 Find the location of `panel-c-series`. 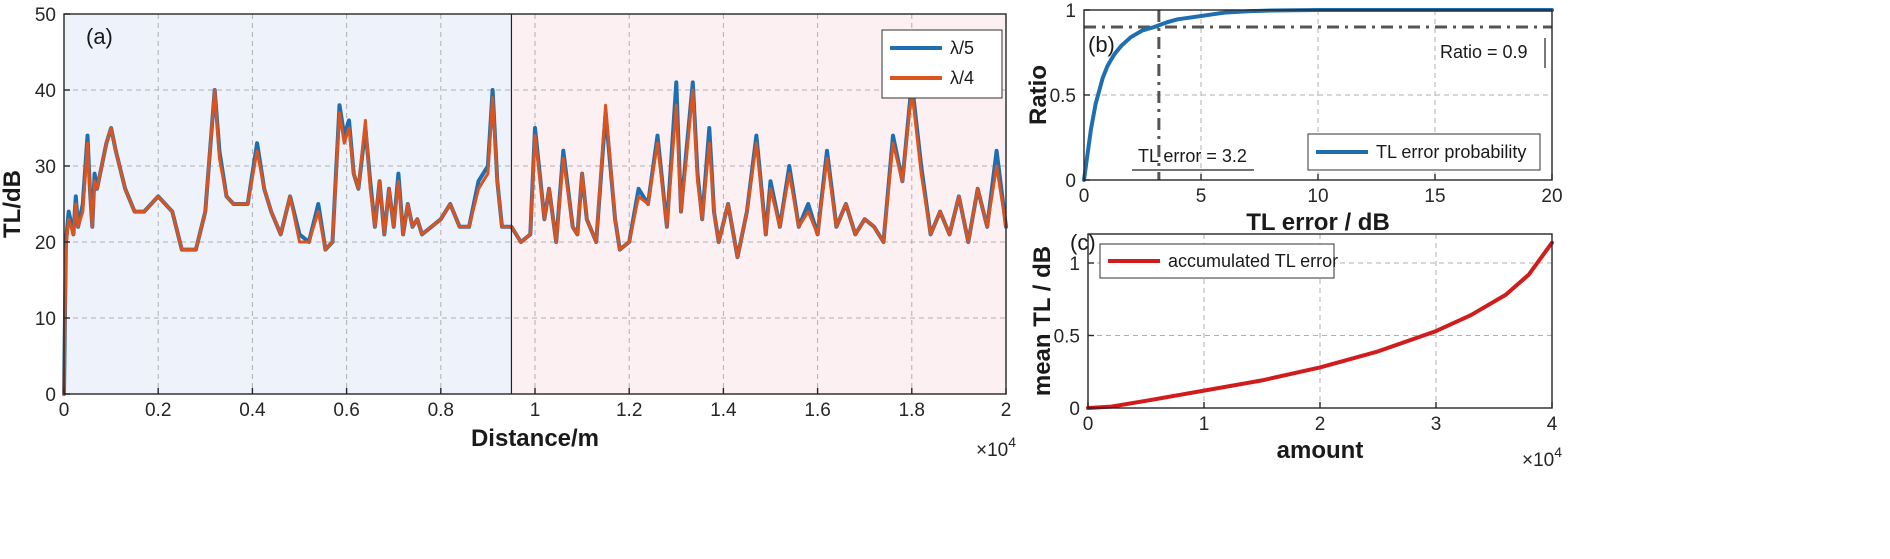

panel-c-series is located at coordinates (1320, 325).